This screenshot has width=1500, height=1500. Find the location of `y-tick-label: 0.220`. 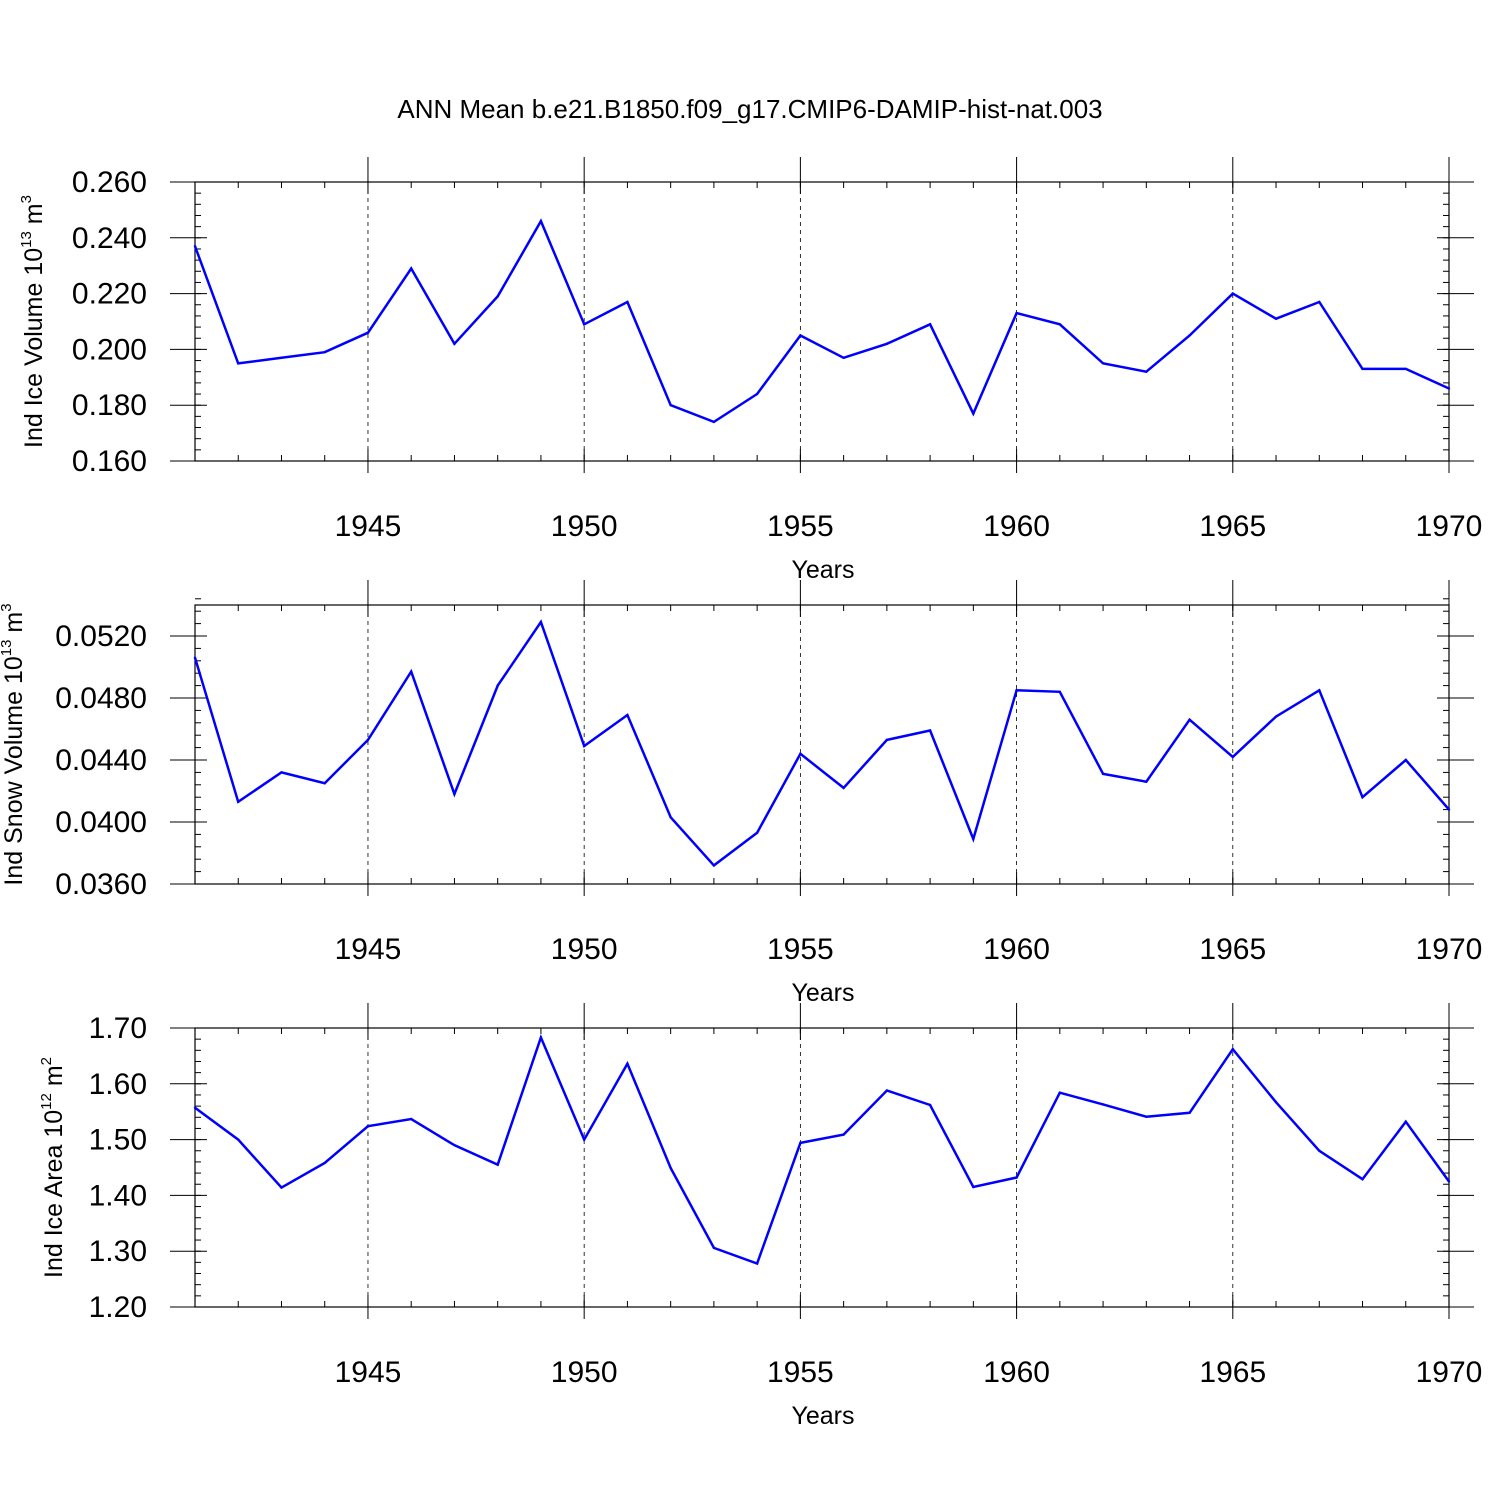

y-tick-label: 0.220 is located at coordinates (109, 294).